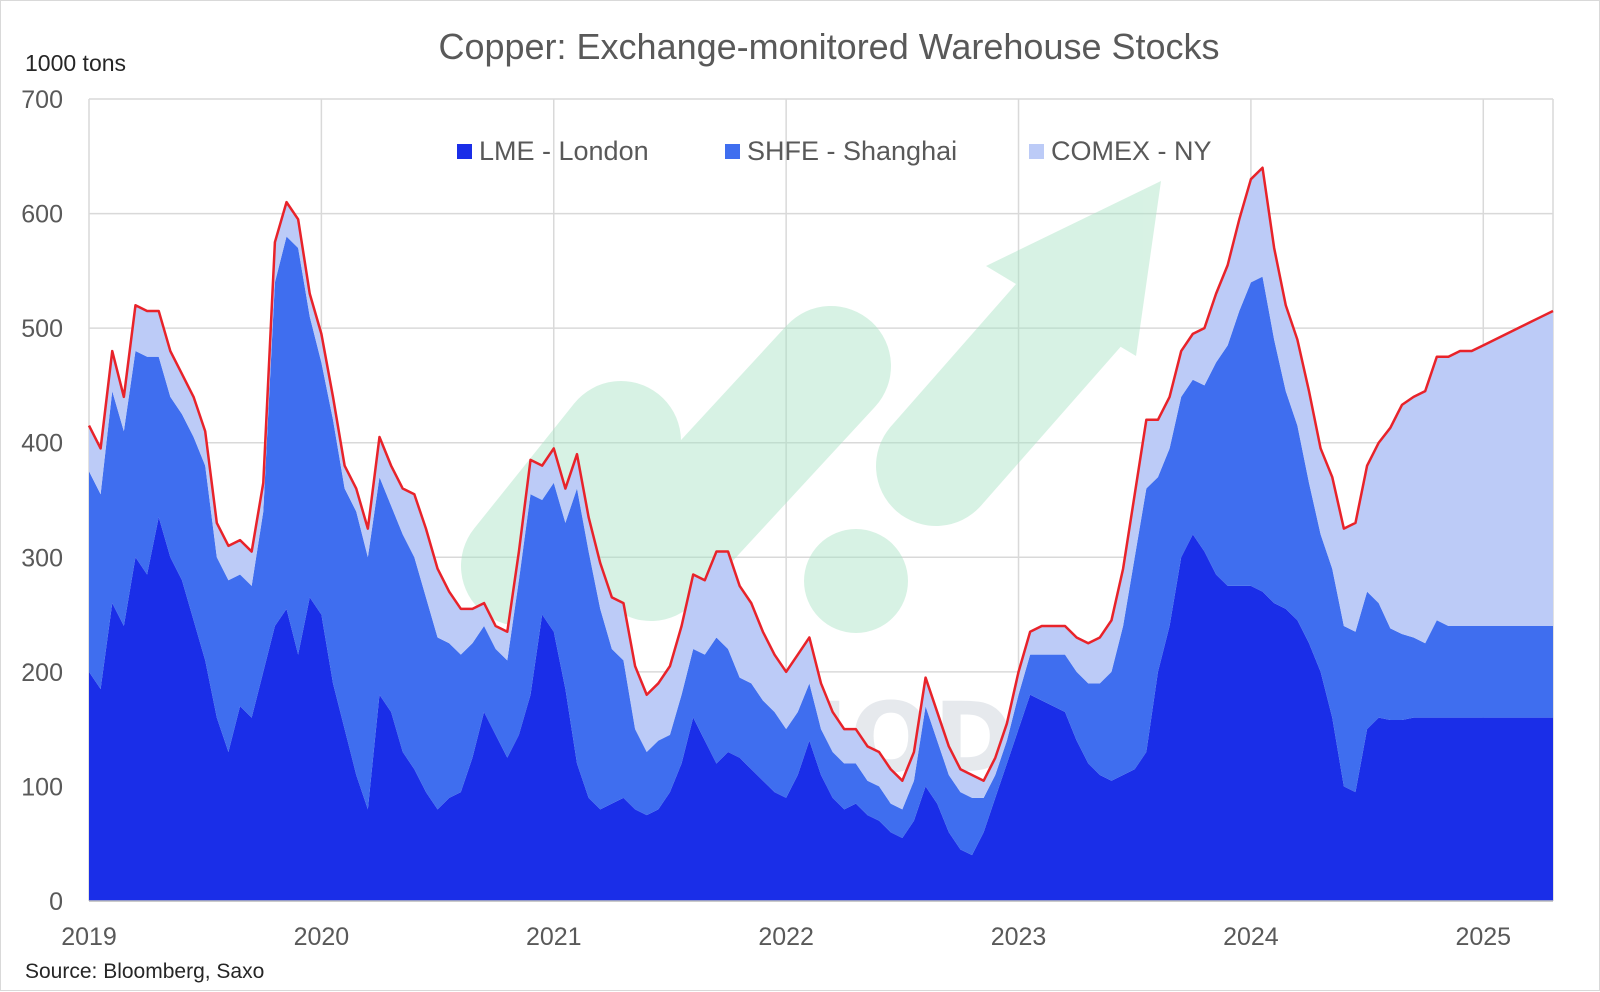 This screenshot has height=992, width=1600. I want to click on legend: LME - London SHFE - Shanghai COMEX - NY, so click(834, 151).